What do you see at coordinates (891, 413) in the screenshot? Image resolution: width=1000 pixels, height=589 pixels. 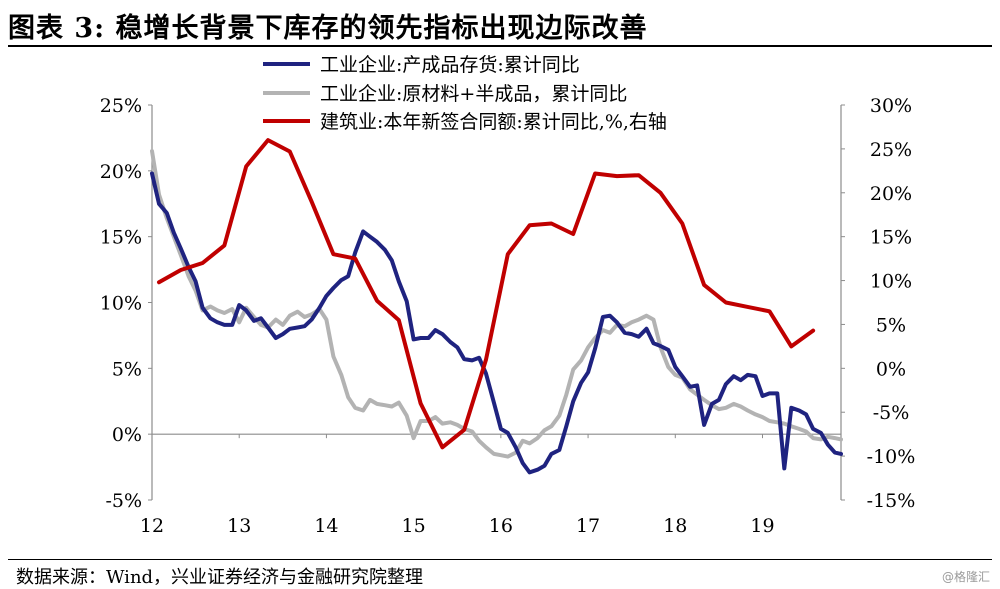 I see `right-tick-label: -5%` at bounding box center [891, 413].